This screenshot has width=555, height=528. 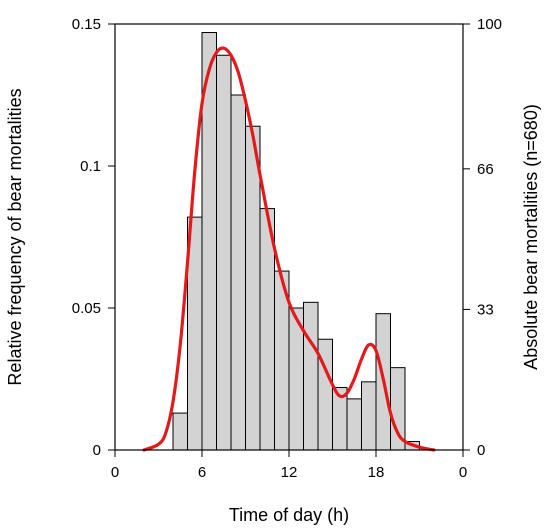 What do you see at coordinates (289, 515) in the screenshot?
I see `x-axis-title: Time of day (h)` at bounding box center [289, 515].